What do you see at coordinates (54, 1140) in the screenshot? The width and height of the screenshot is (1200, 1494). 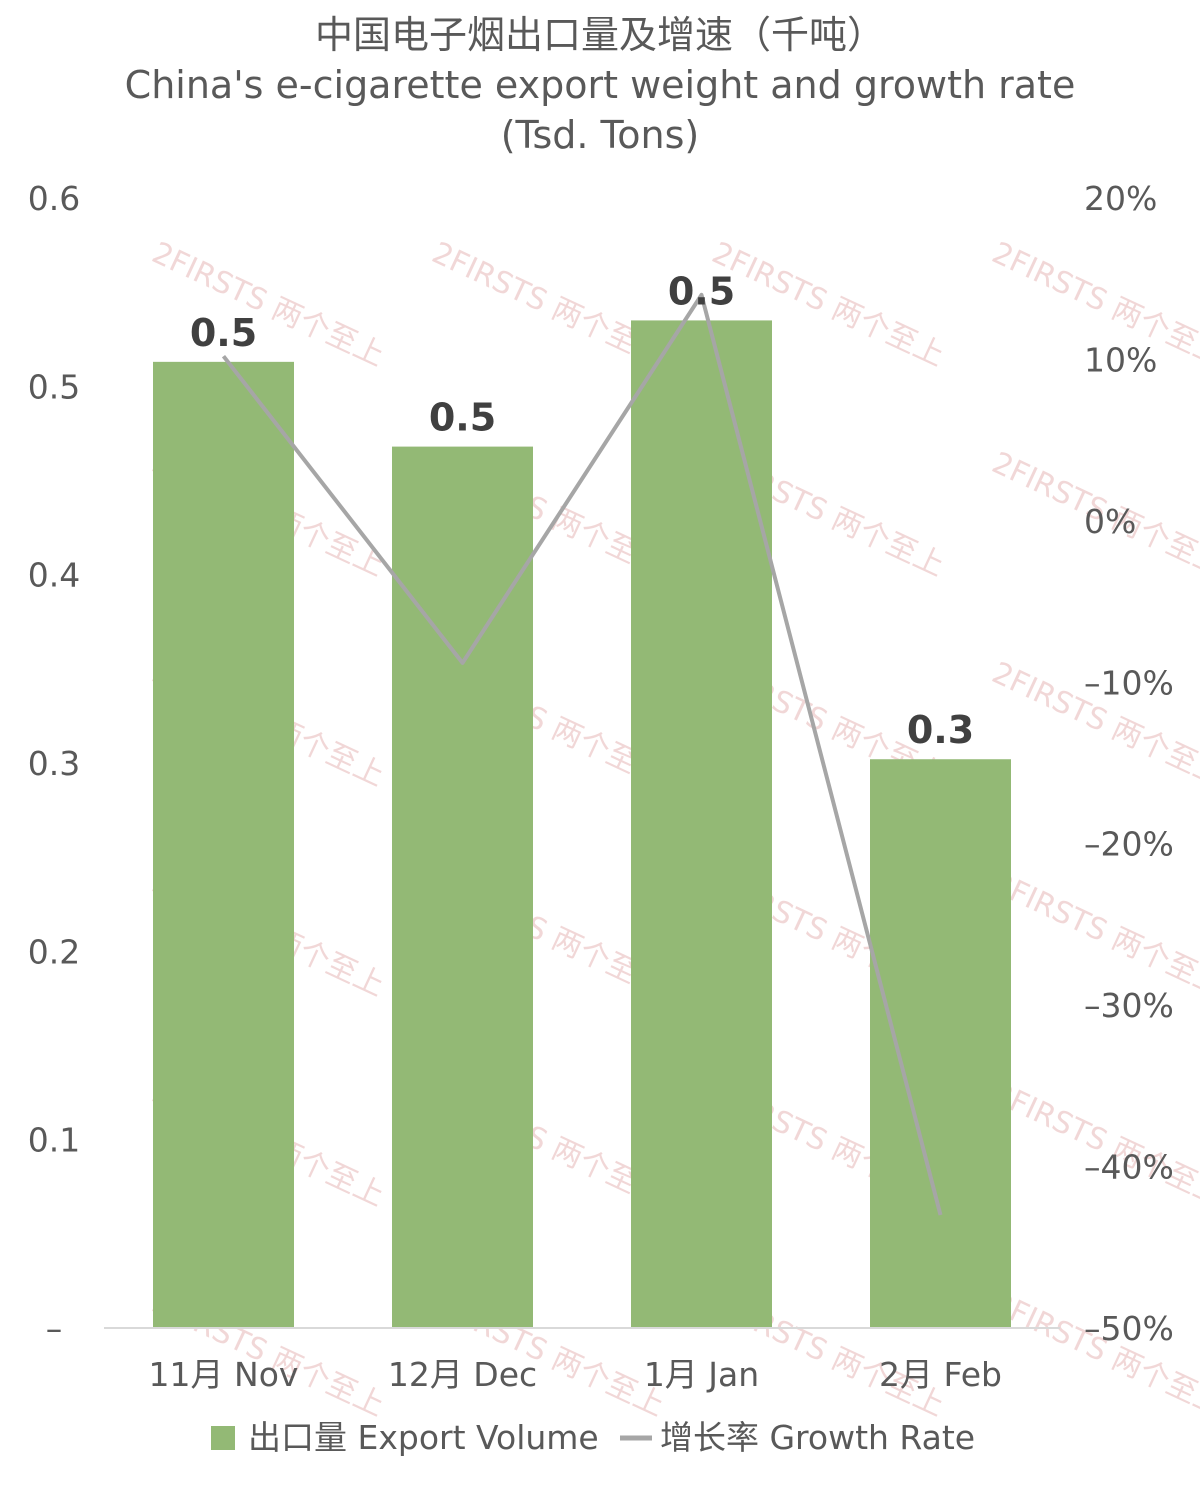 I see `y-left-tick-label: 0.1` at bounding box center [54, 1140].